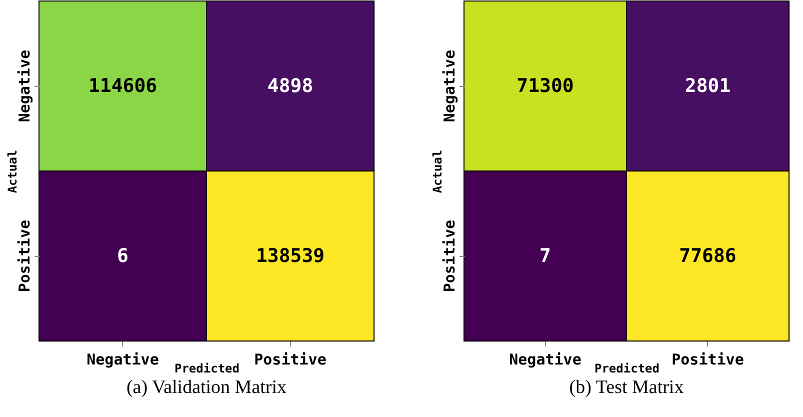 Image resolution: width=803 pixels, height=417 pixels. I want to click on data-label: 4898, so click(290, 86).